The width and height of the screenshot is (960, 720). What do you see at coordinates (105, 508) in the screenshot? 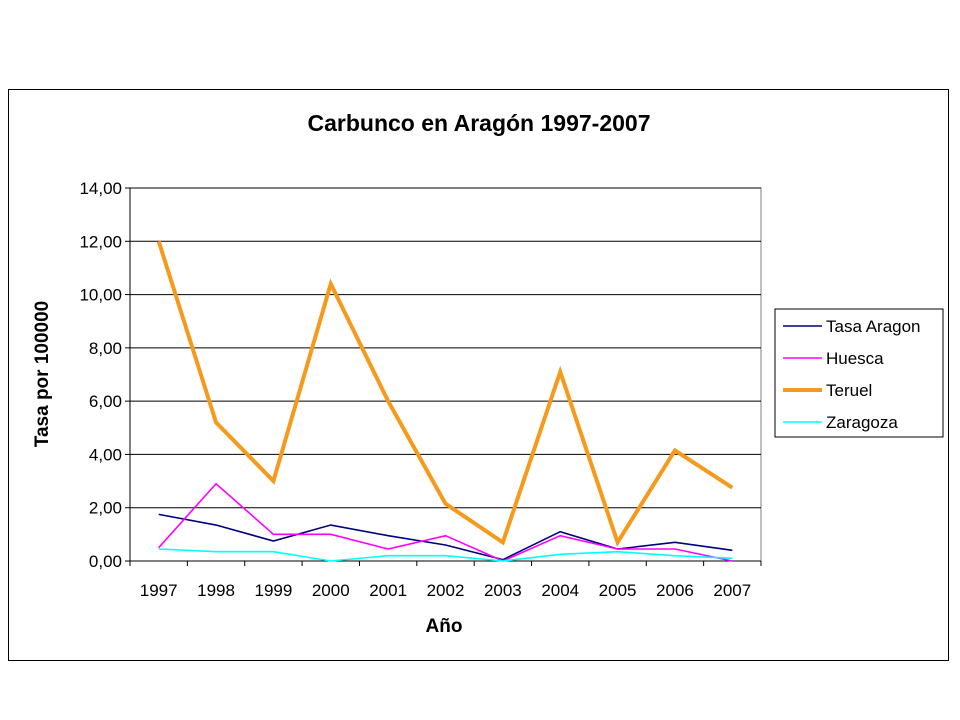
I see `y-tick-label: 2,00` at bounding box center [105, 508].